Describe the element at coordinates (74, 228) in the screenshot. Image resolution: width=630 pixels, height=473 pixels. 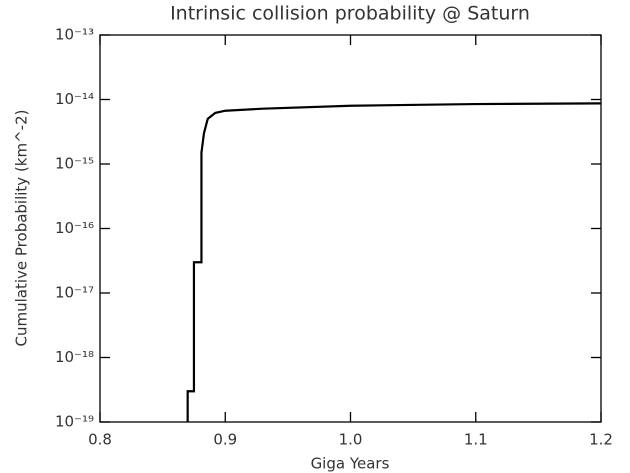
I see `y-tick-label: 10⁻¹⁶` at that location.